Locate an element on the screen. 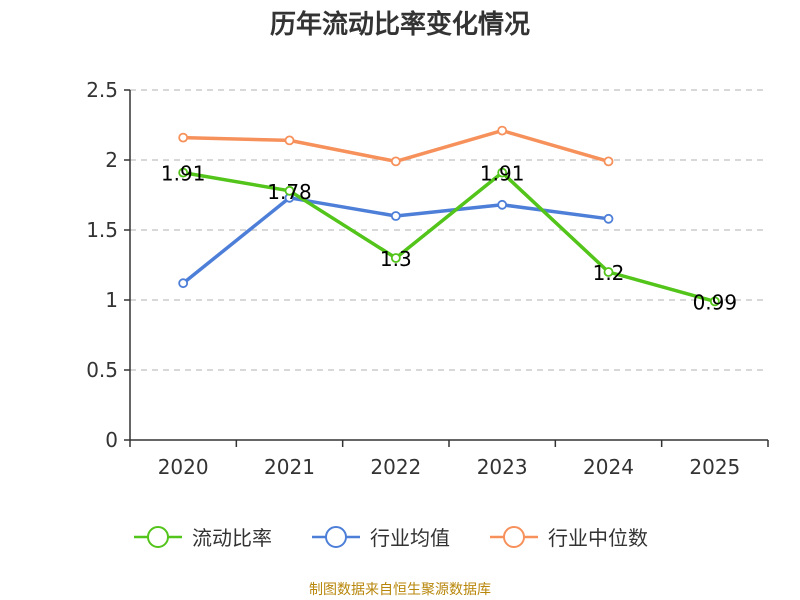 The image size is (800, 600). legend-item: 行业均值 is located at coordinates (381, 538).